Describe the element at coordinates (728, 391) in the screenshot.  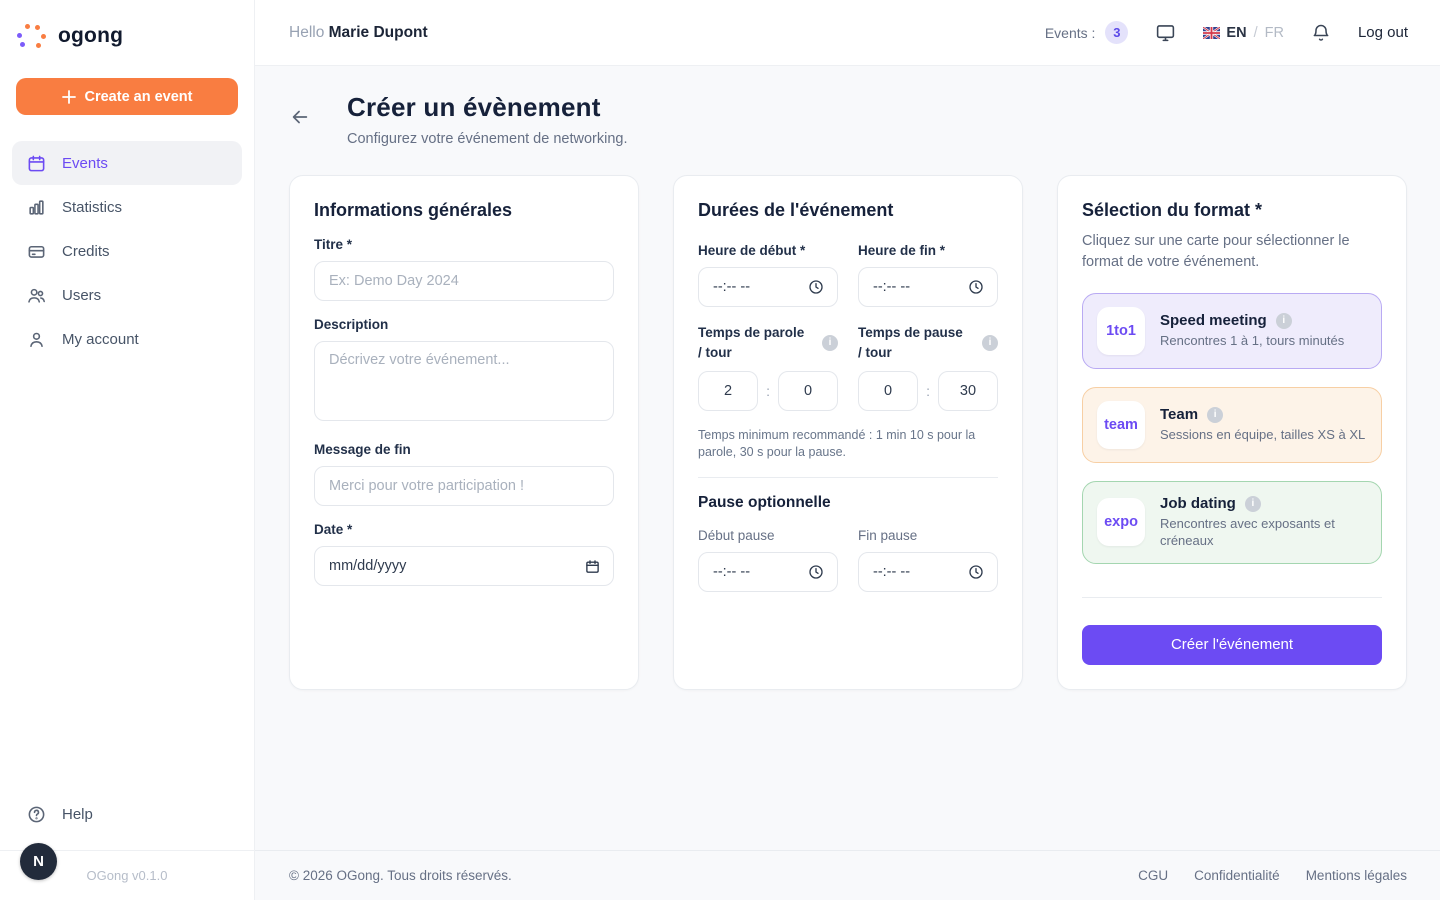
I see `talk-minutes-input: 2` at that location.